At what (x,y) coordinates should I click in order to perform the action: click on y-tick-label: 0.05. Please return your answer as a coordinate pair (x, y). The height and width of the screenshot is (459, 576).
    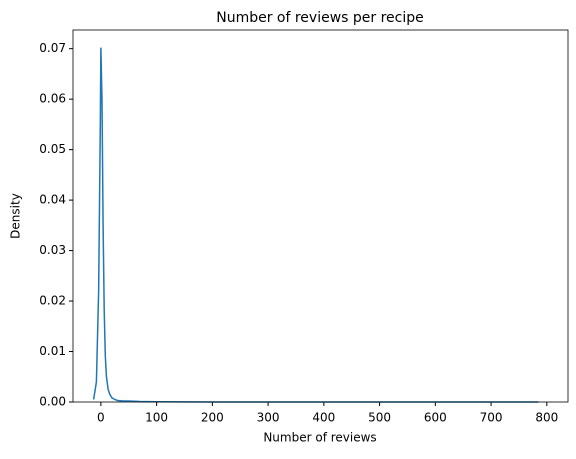
    Looking at the image, I should click on (52, 149).